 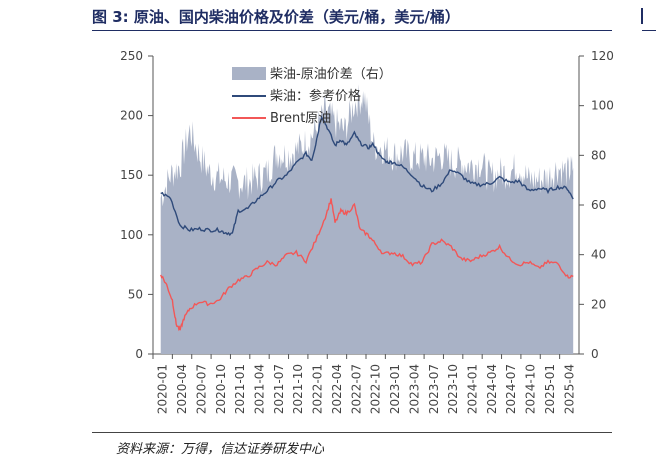 What do you see at coordinates (201, 389) in the screenshot?
I see `x-tick-label: 2020-07` at bounding box center [201, 389].